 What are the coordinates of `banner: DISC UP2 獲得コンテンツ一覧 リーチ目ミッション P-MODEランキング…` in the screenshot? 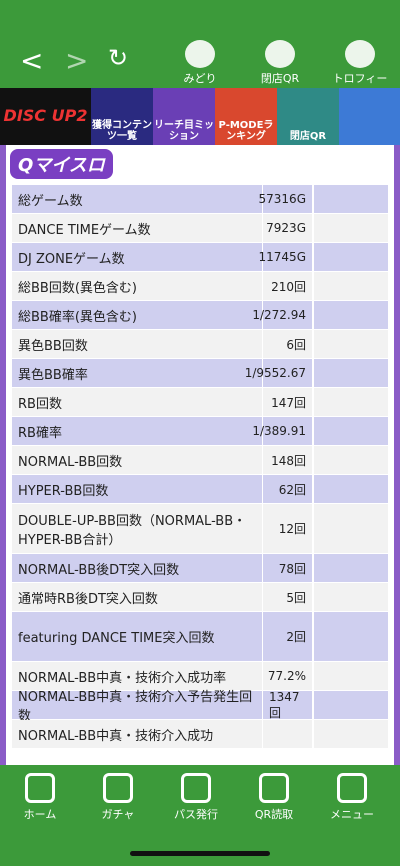 It's located at (200, 116).